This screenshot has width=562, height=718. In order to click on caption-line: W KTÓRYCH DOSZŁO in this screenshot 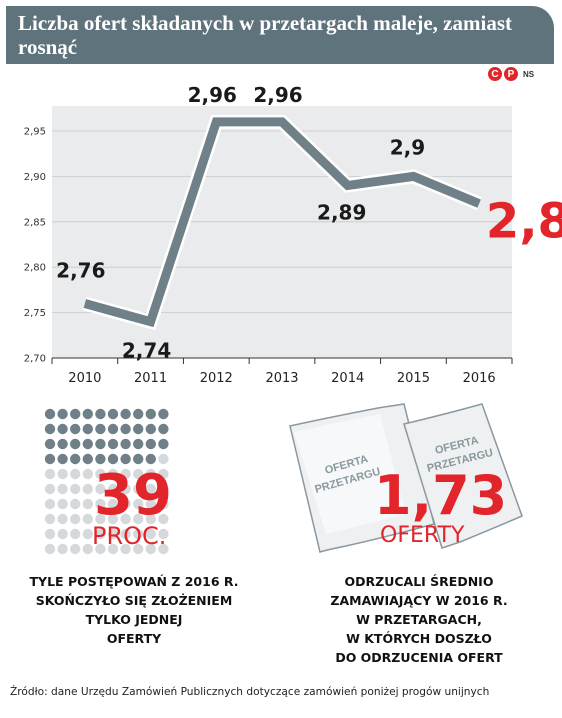, I will do `click(419, 638)`.